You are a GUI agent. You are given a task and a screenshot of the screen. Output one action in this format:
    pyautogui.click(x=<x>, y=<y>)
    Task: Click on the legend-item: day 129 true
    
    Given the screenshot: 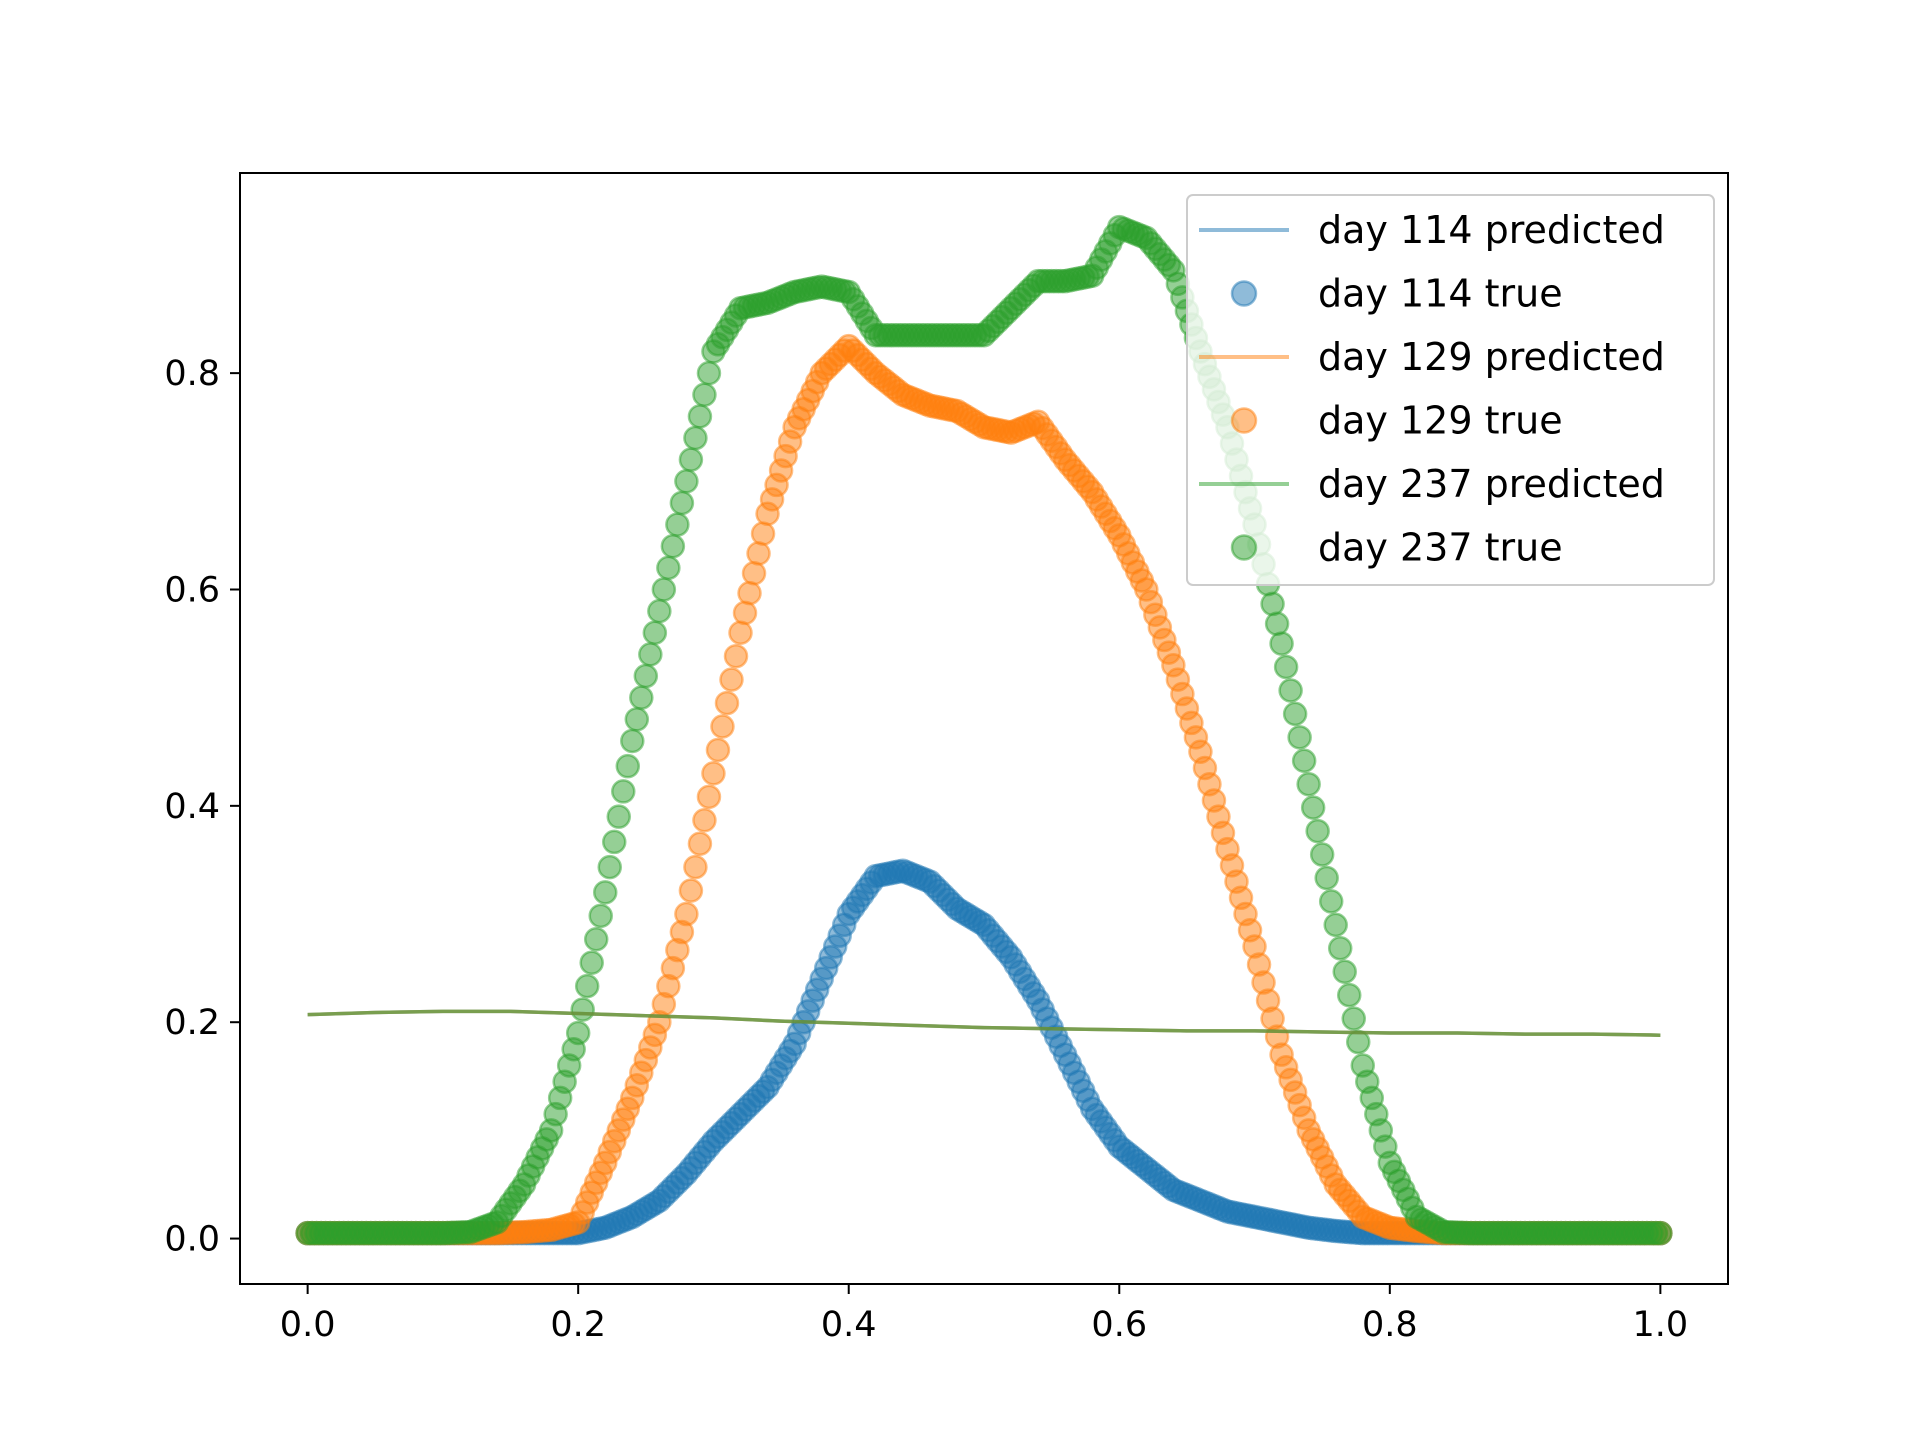 What is the action you would take?
    pyautogui.click(x=1396, y=421)
    